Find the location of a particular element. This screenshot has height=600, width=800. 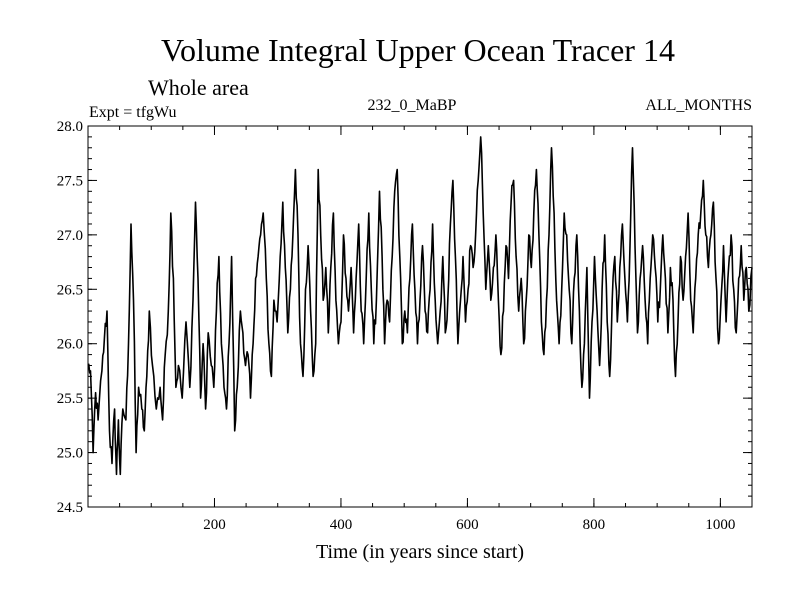

x-axis-label: Time (in years since start) is located at coordinates (420, 552).